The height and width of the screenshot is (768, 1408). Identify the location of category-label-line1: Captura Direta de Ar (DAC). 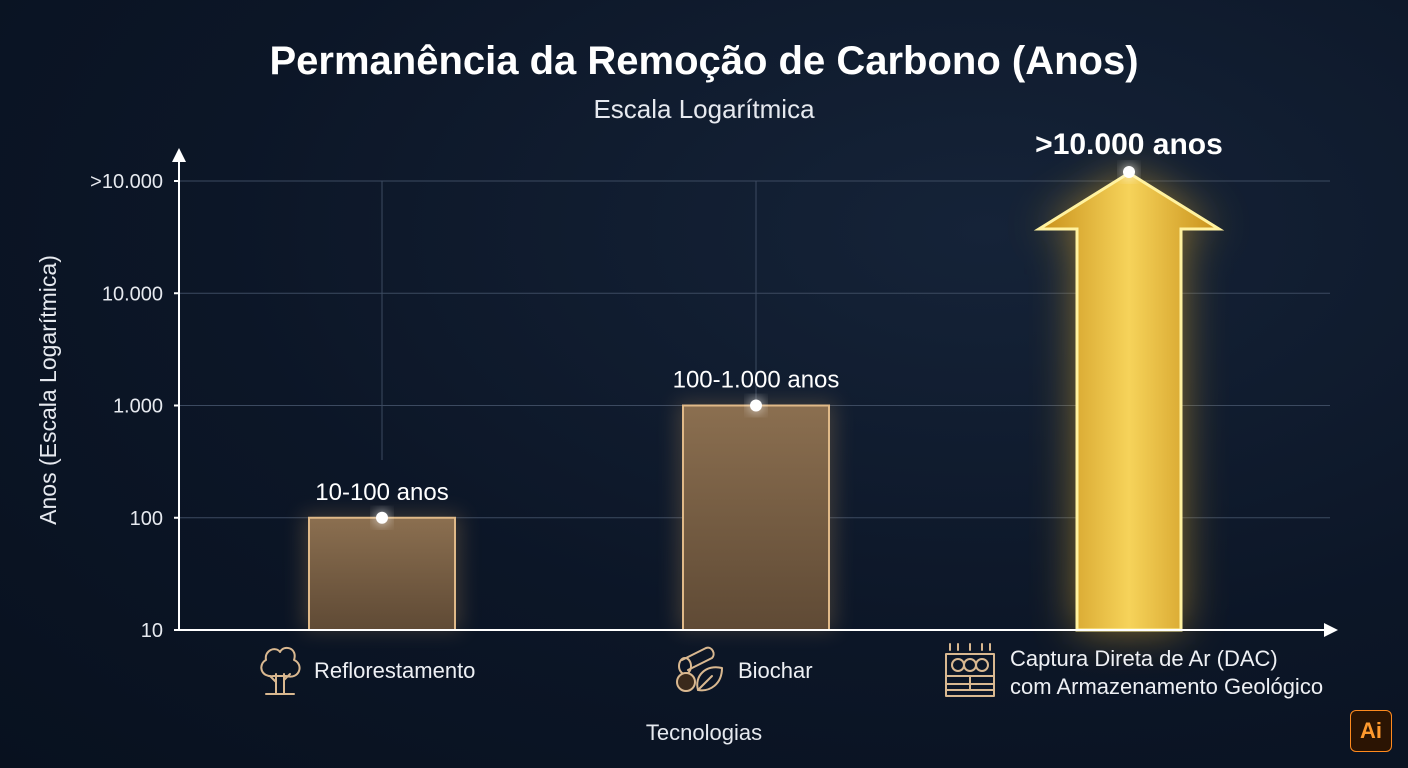
(1144, 658).